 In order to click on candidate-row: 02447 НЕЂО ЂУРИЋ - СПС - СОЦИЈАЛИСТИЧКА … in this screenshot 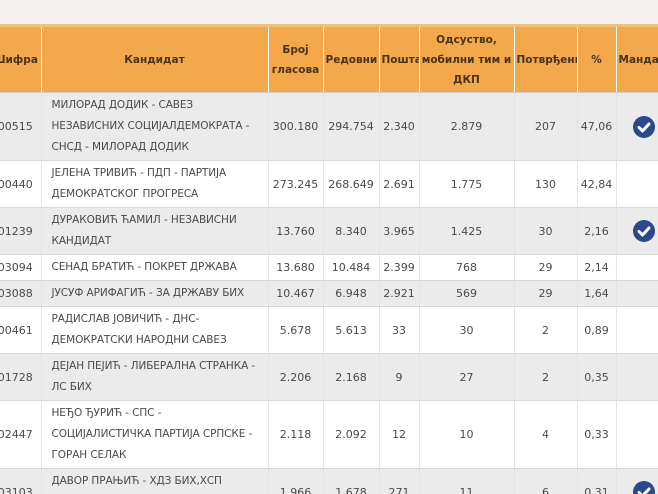, I will do `click(329, 434)`.